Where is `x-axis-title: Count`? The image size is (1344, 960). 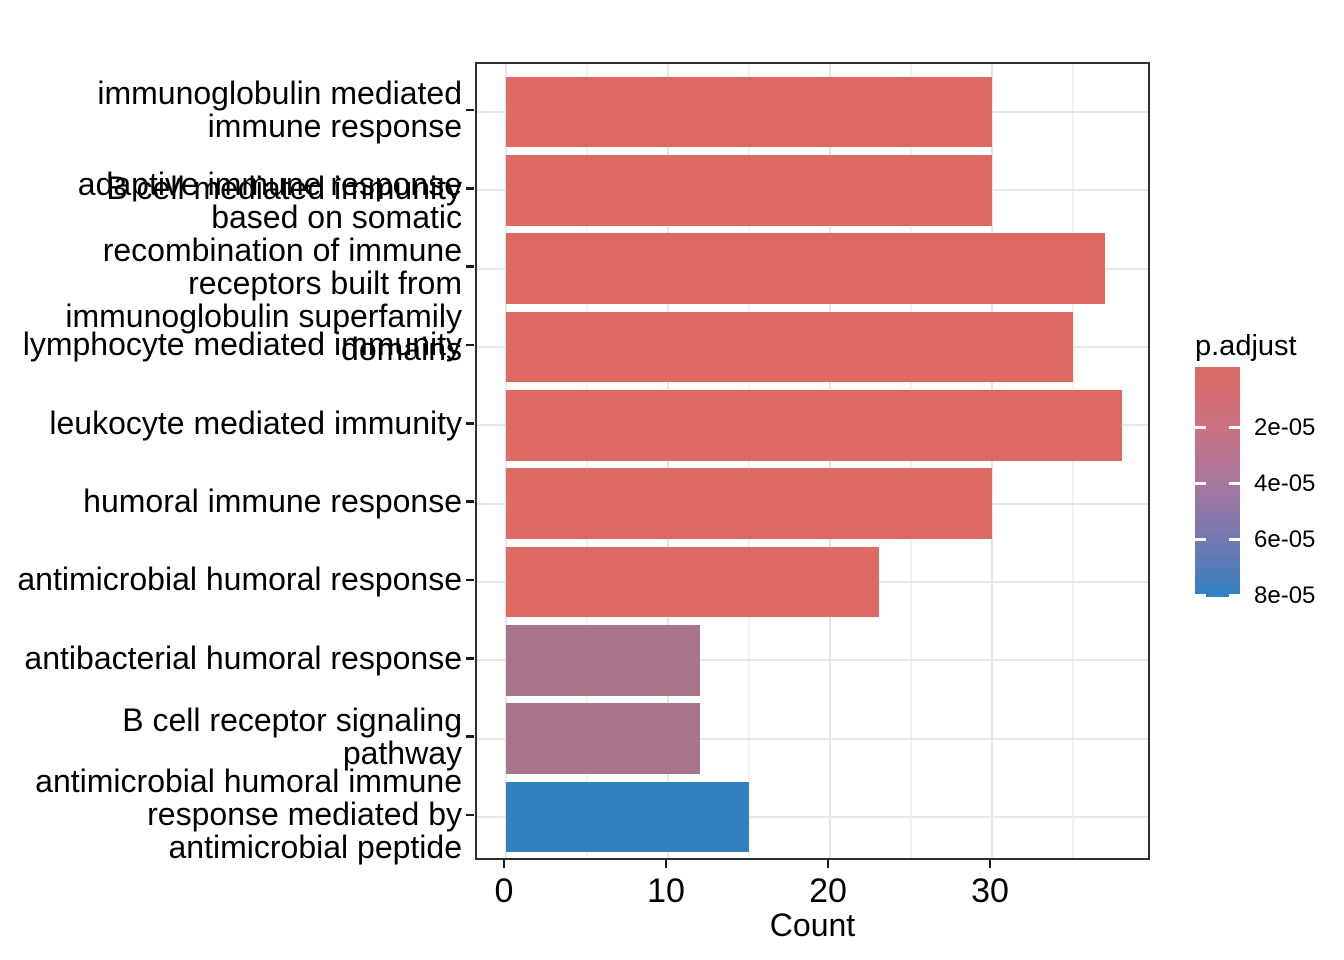 x-axis-title: Count is located at coordinates (812, 925).